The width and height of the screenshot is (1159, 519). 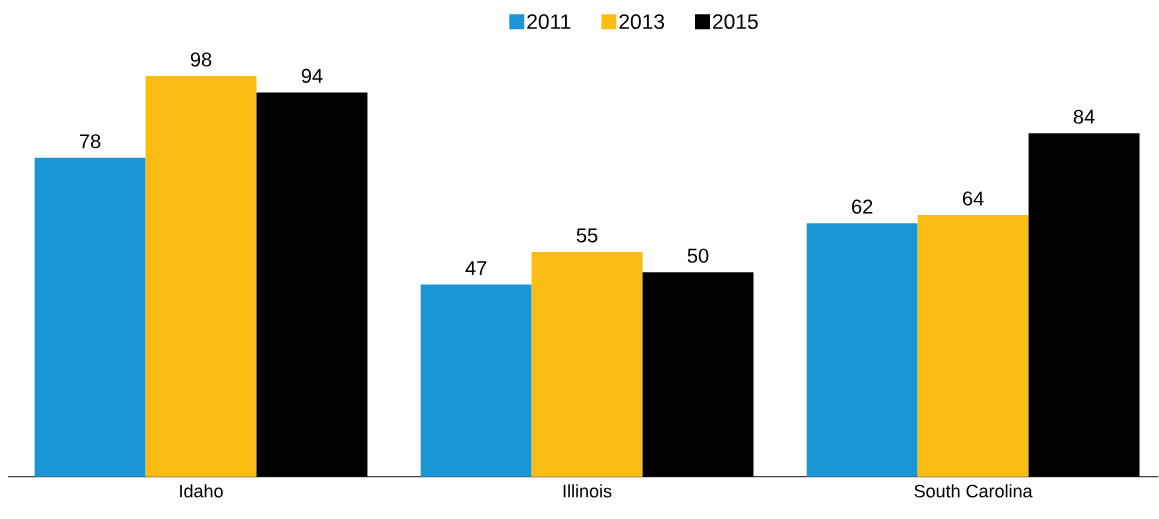 I want to click on data-label: 84, so click(x=1084, y=116).